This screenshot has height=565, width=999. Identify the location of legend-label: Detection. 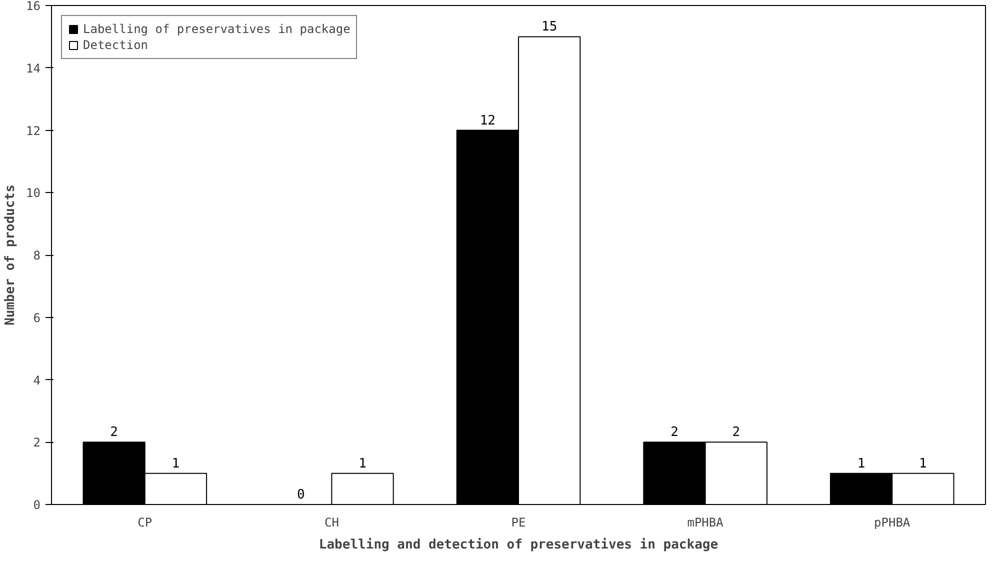
(115, 45).